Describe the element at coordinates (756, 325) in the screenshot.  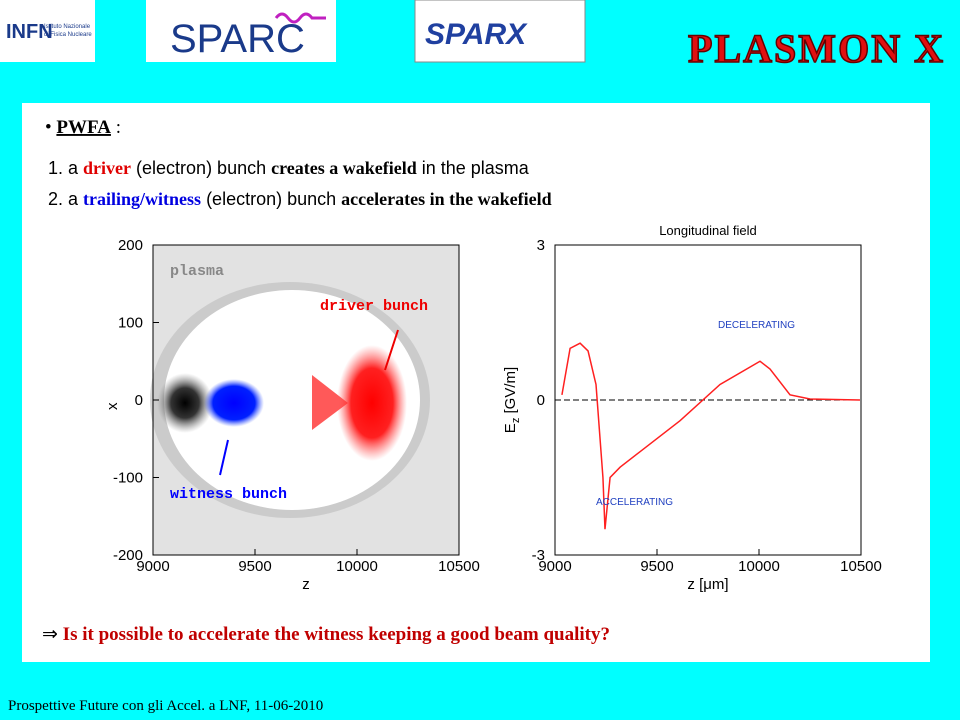
I see `annotation: DECELERATING` at that location.